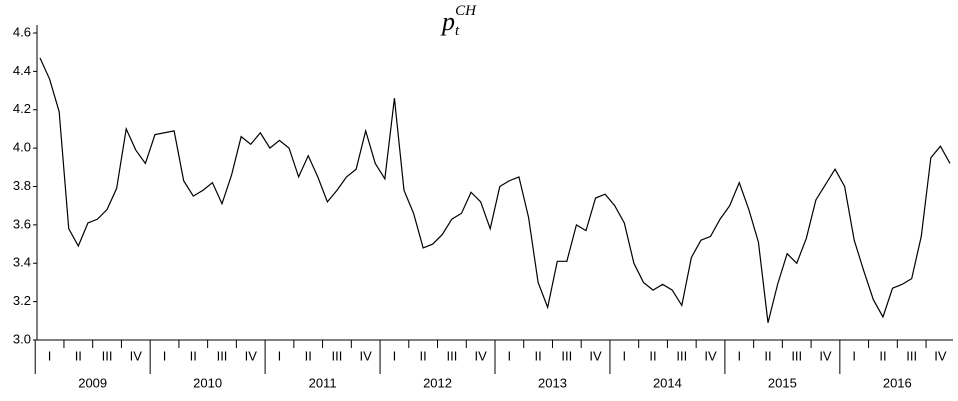  I want to click on year-label: 2014, so click(667, 382).